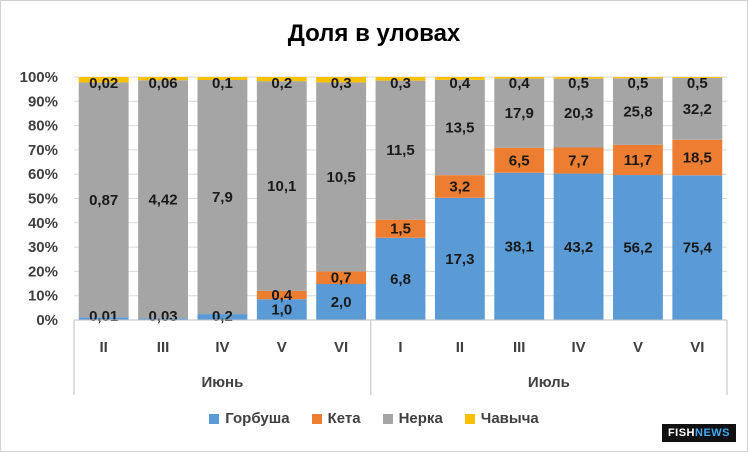 The image size is (748, 452). I want to click on x-tick-label: I, so click(400, 347).